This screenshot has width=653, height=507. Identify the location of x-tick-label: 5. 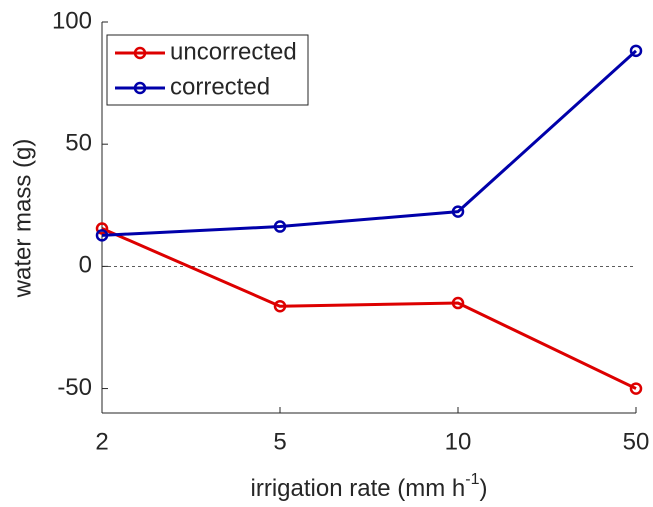
(279, 441).